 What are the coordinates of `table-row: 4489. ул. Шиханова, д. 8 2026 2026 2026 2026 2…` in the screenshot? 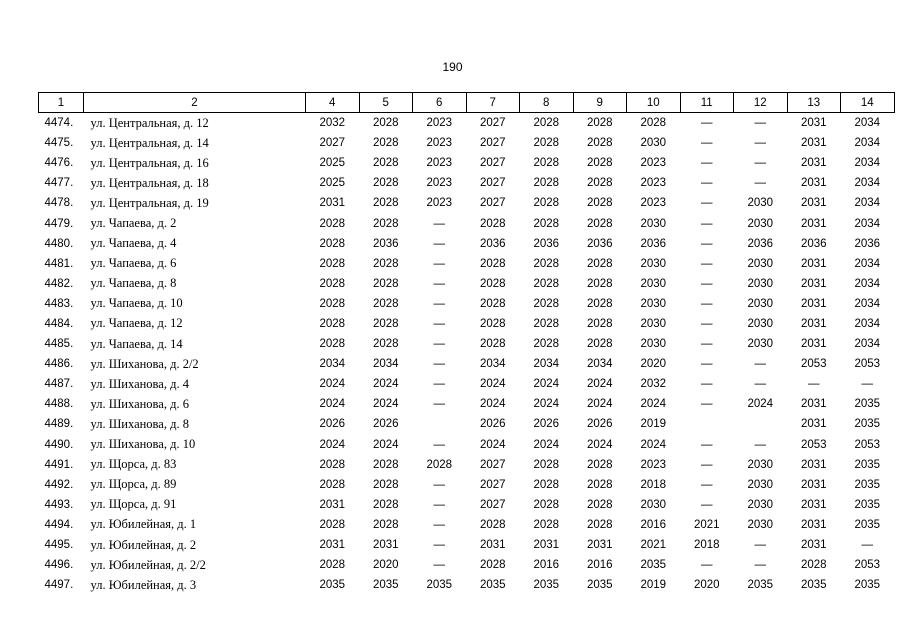 It's located at (467, 424).